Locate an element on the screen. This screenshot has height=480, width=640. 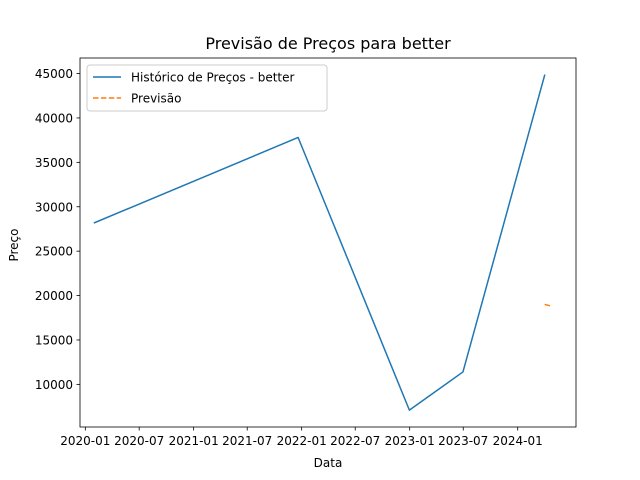
chart-title: Previsão de Preços para better is located at coordinates (328, 43).